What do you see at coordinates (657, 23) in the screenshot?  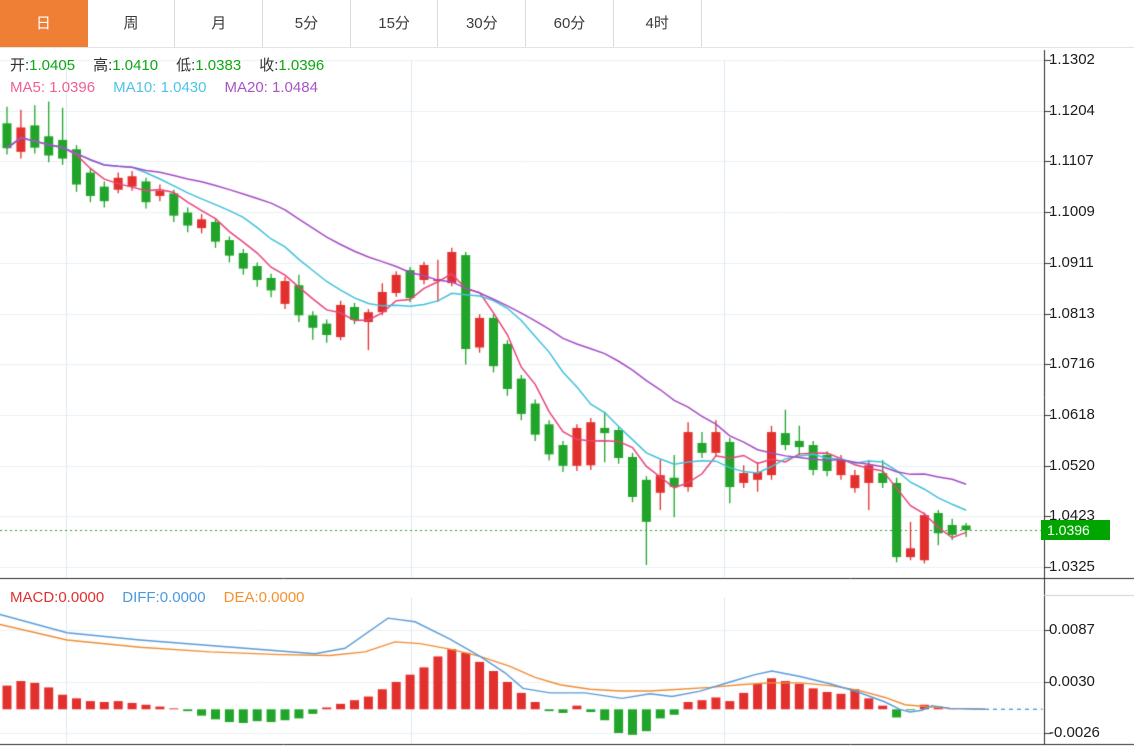 I see `tab-4hour: 4时` at bounding box center [657, 23].